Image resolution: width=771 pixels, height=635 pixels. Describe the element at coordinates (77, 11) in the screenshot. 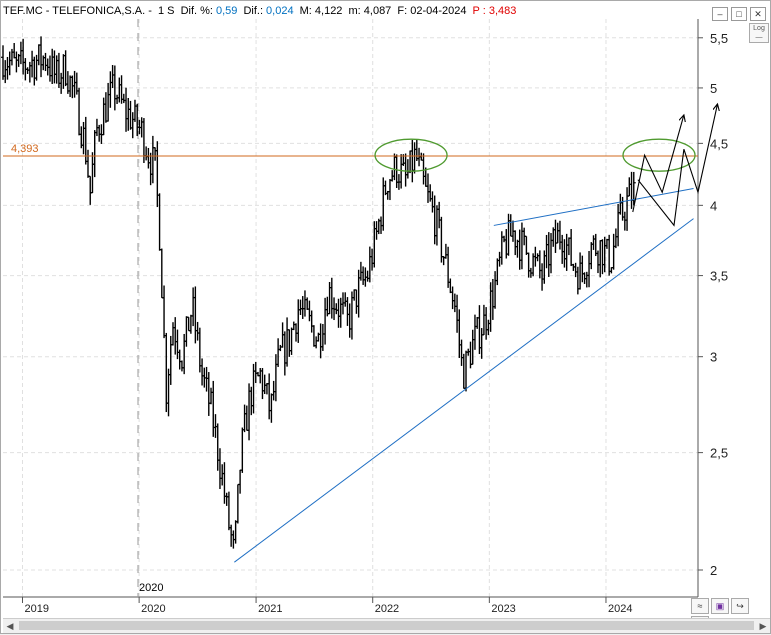

I see `ticker-label: TEF.MC - TELEFONICA,S.A. -` at that location.